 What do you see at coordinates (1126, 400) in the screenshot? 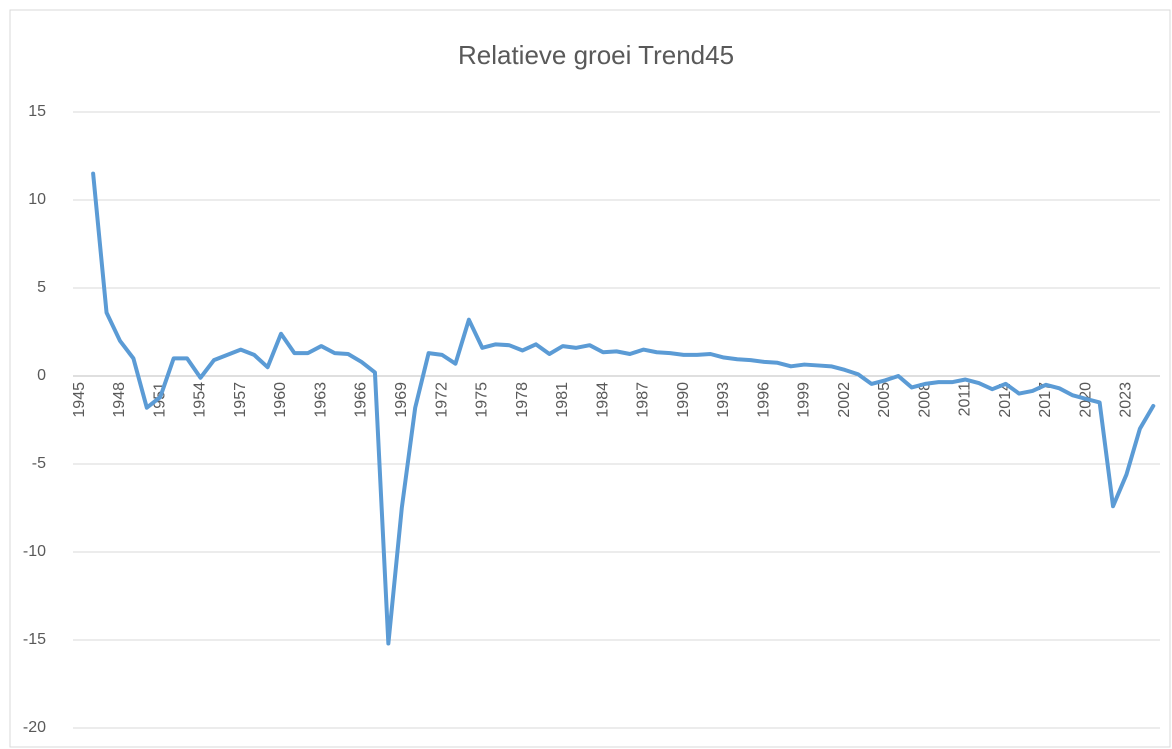
I see `x-tick-label: 2023` at bounding box center [1126, 400].